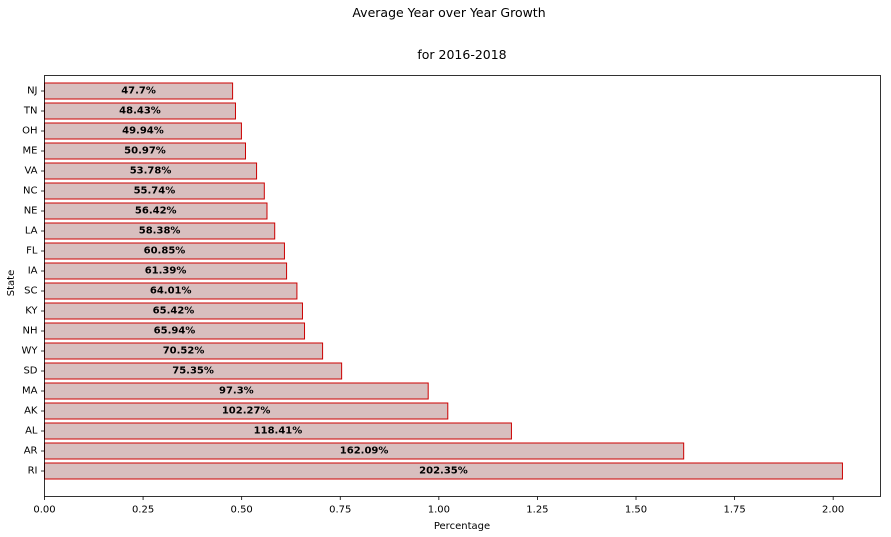 This screenshot has width=891, height=537. Describe the element at coordinates (32, 251) in the screenshot. I see `y-tick-label-fl: FL` at that location.